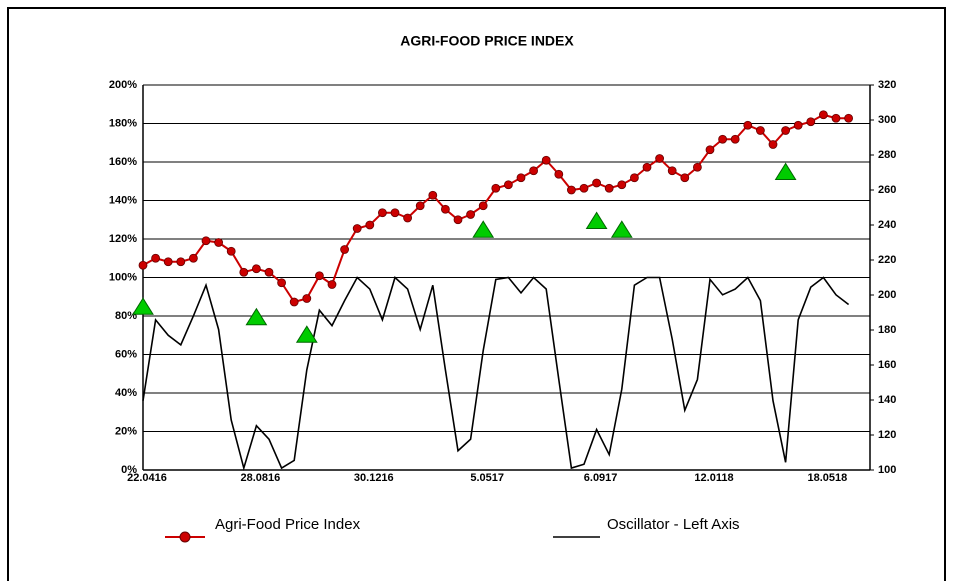 This screenshot has width=953, height=581. What do you see at coordinates (147, 478) in the screenshot?
I see `x-tick-label: 22.0416` at bounding box center [147, 478].